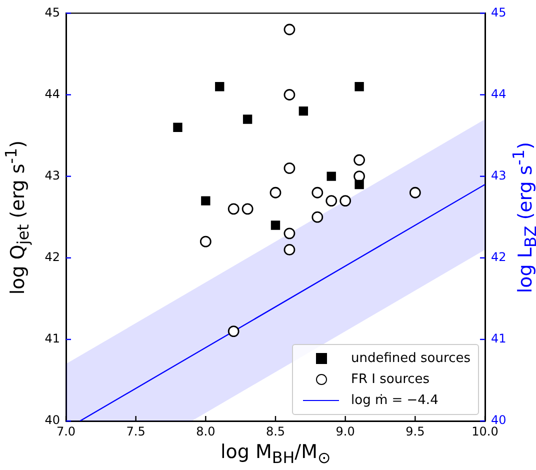 Image resolution: width=536 pixels, height=470 pixels. Describe the element at coordinates (394, 400) in the screenshot. I see `legend-label: log ṁ = −4.4` at that location.